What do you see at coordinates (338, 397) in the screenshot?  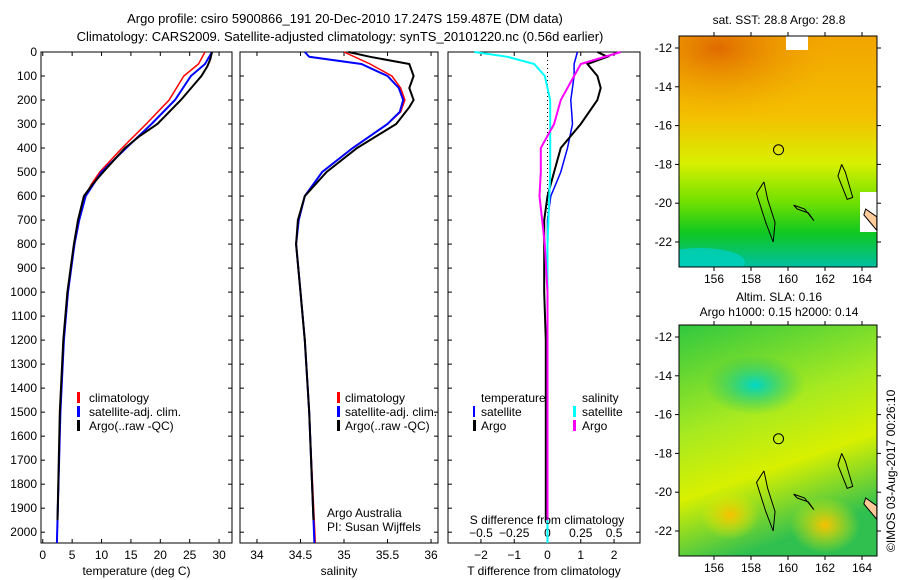 I see `legend-swatch-climatology` at bounding box center [338, 397].